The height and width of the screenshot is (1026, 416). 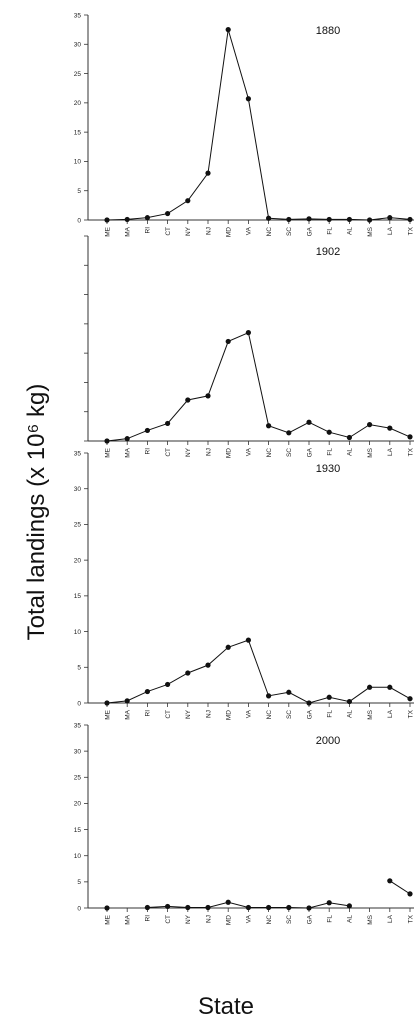 What do you see at coordinates (168, 423) in the screenshot?
I see `data-point-CT` at bounding box center [168, 423].